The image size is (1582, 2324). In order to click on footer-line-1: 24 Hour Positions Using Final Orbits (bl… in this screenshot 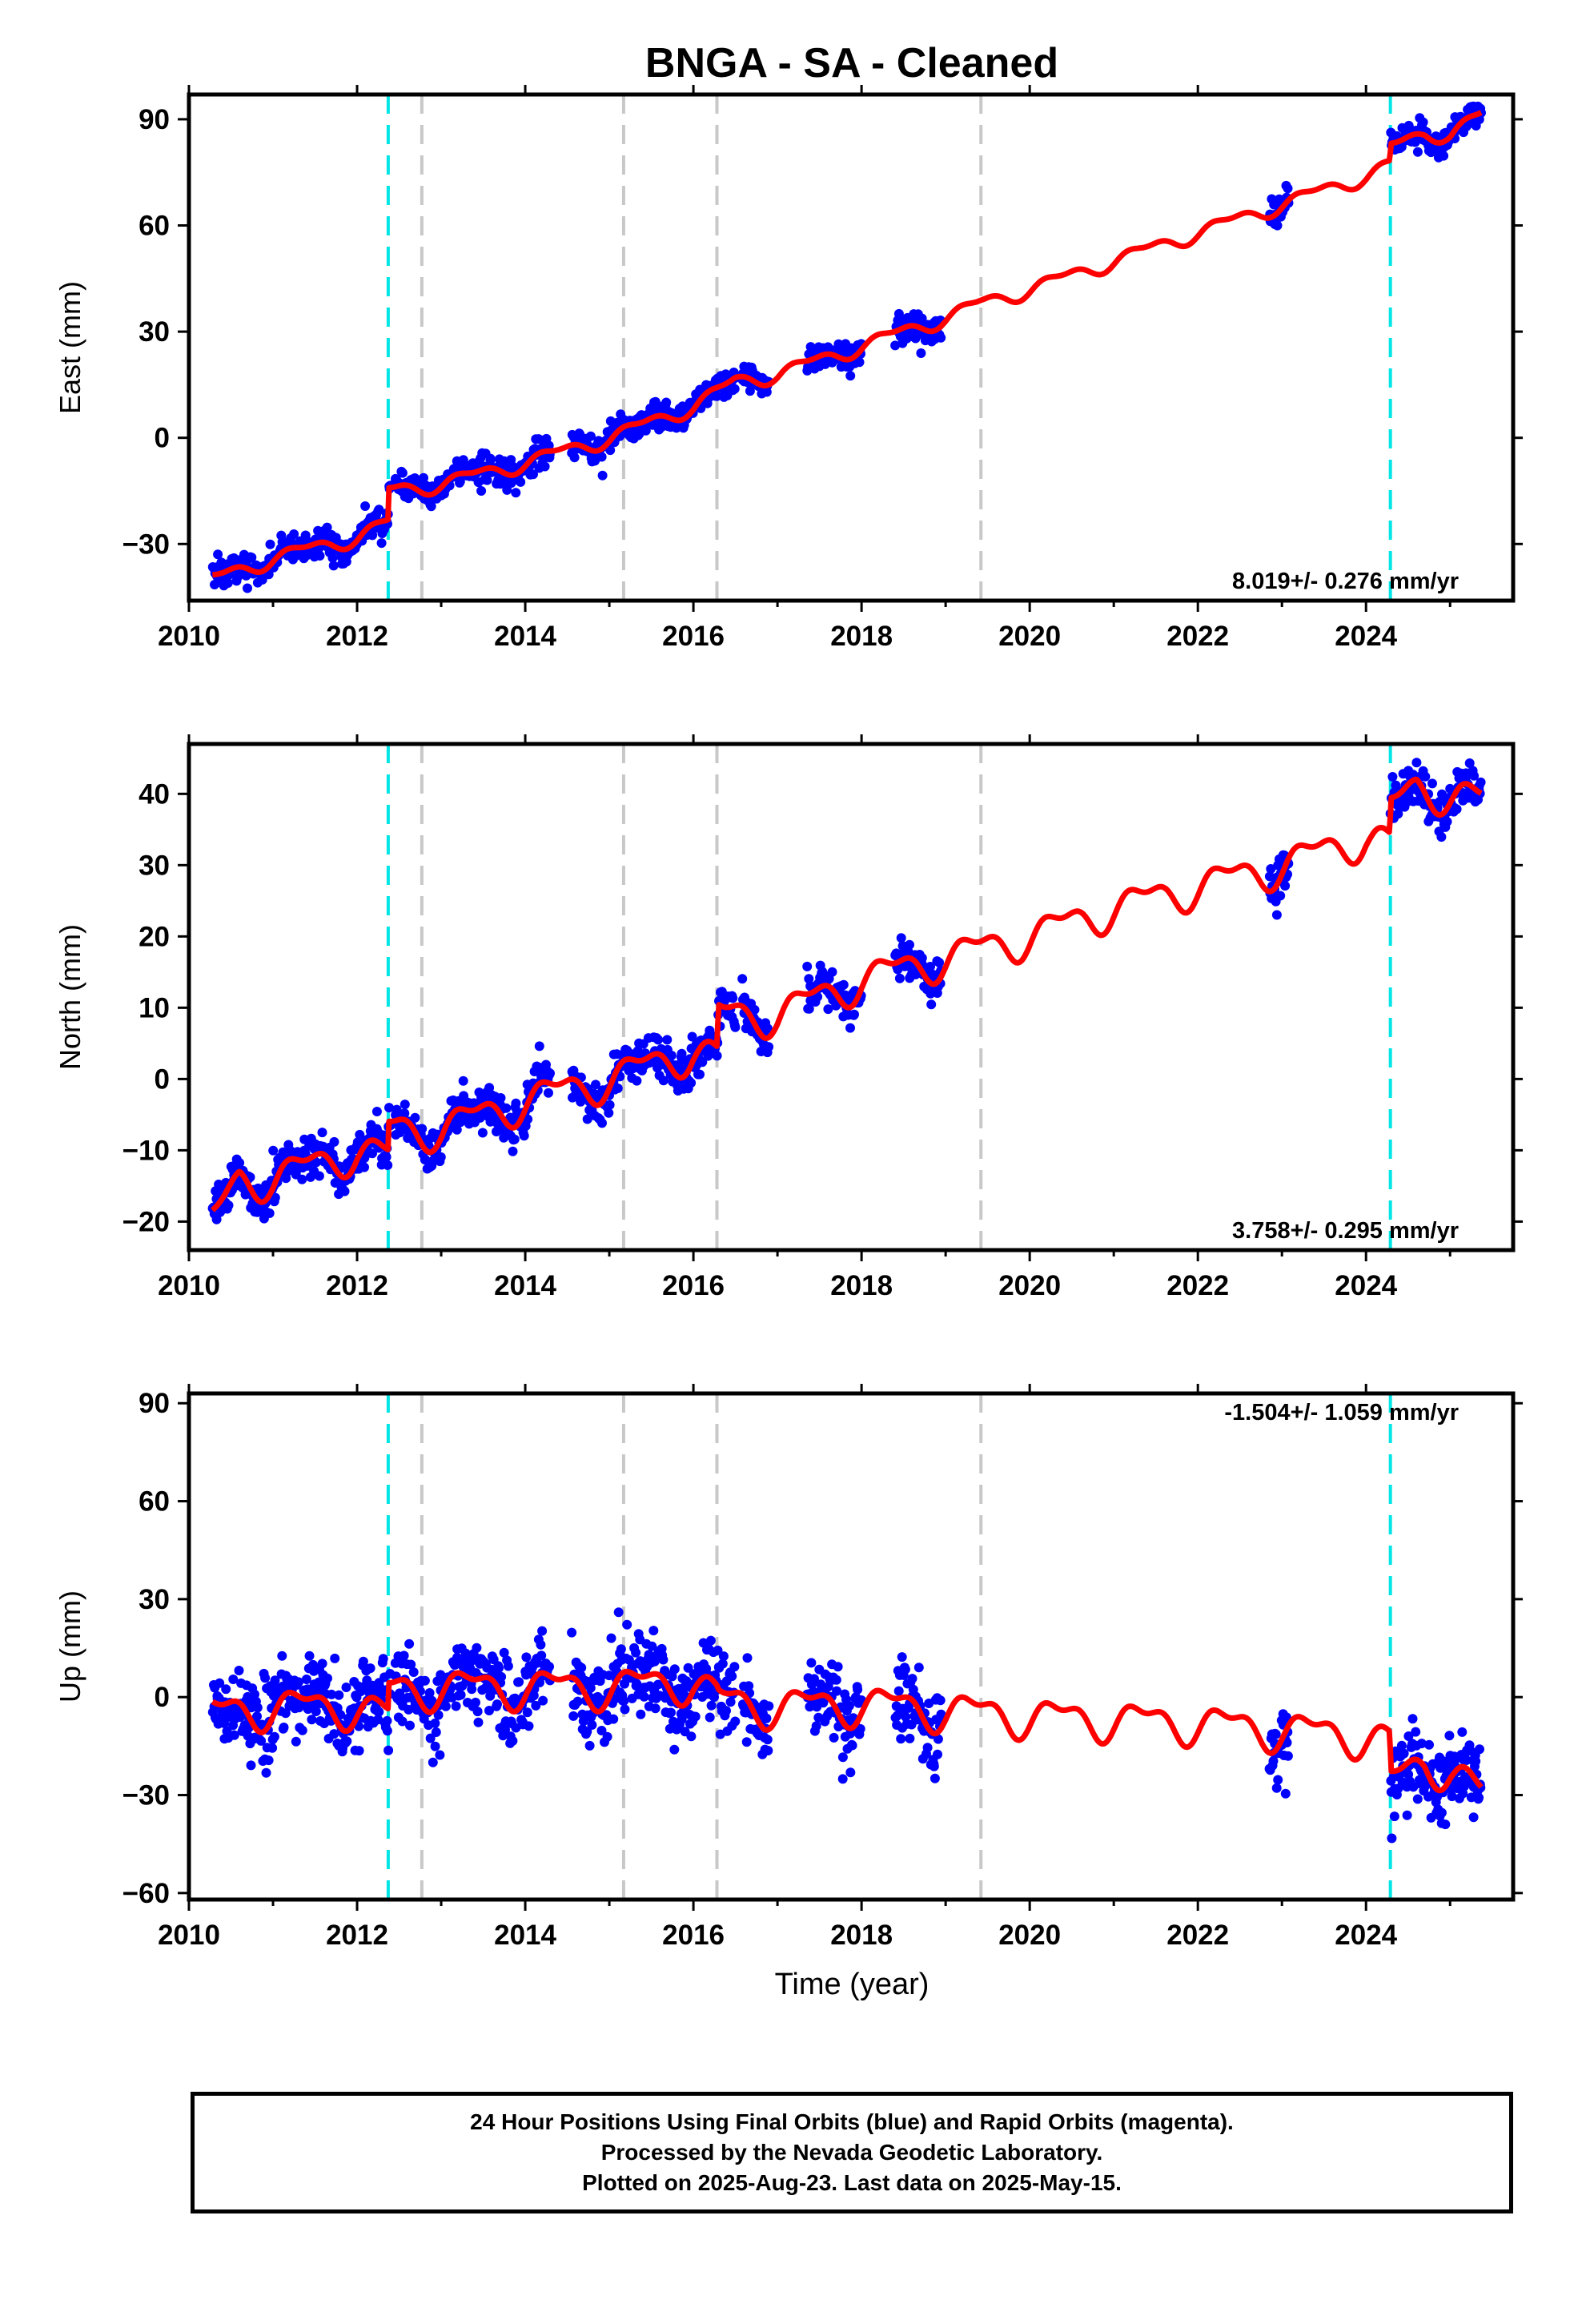, I will do `click(852, 2121)`.